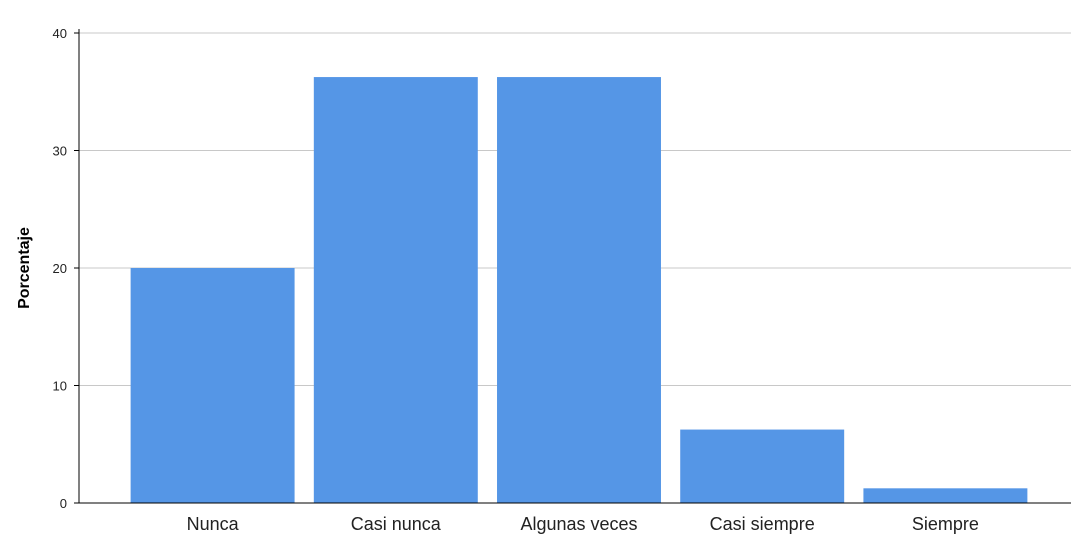 The width and height of the screenshot is (1074, 536). I want to click on bar-casi-nunca, so click(395, 290).